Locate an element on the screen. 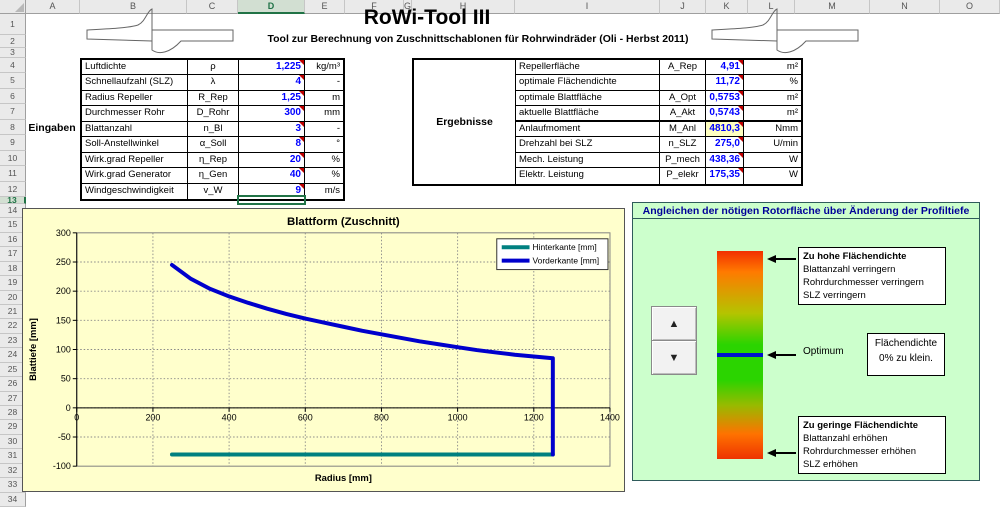 This screenshot has height=507, width=1000. chart-ylabel: Blattiefe [mm] is located at coordinates (32, 349).